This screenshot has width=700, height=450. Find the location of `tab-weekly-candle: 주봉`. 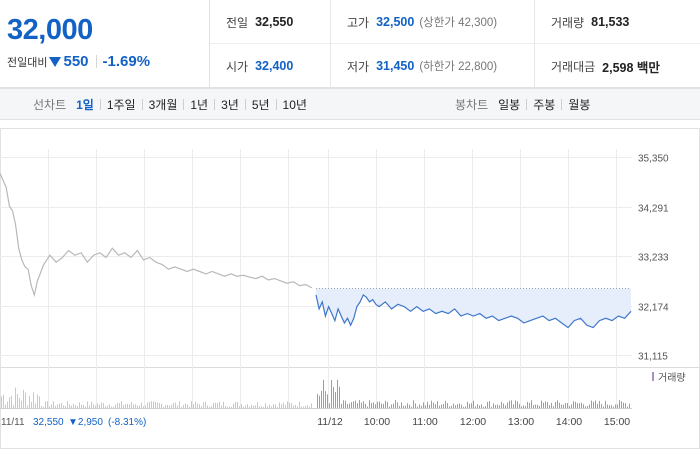

tab-weekly-candle: 주봉 is located at coordinates (544, 104).